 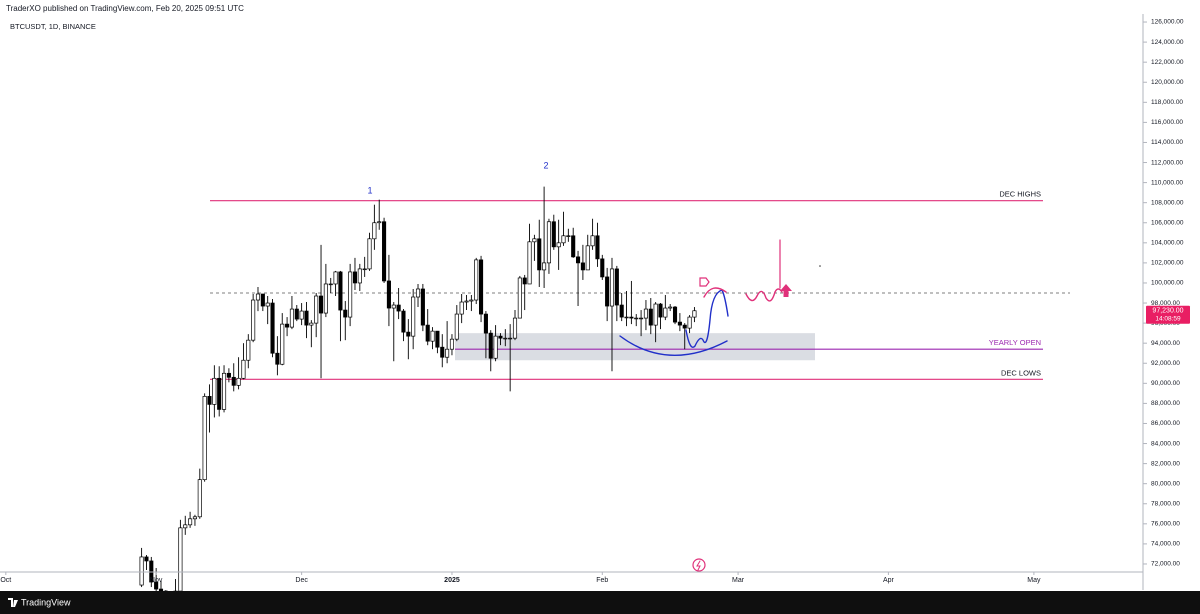 What do you see at coordinates (1167, 283) in the screenshot?
I see `y-tick-label: 100,000.00` at bounding box center [1167, 283].